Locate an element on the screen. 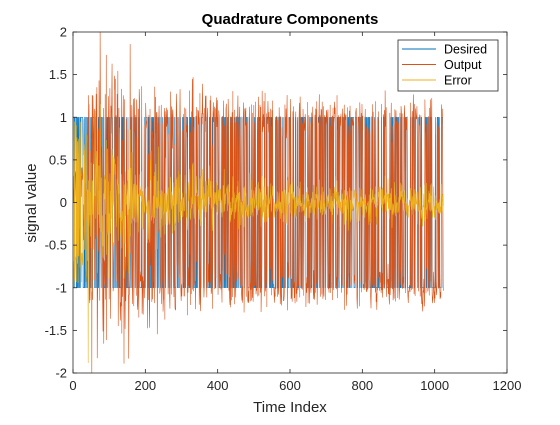 The image size is (560, 425). y-axis-label: signal value is located at coordinates (31, 202).